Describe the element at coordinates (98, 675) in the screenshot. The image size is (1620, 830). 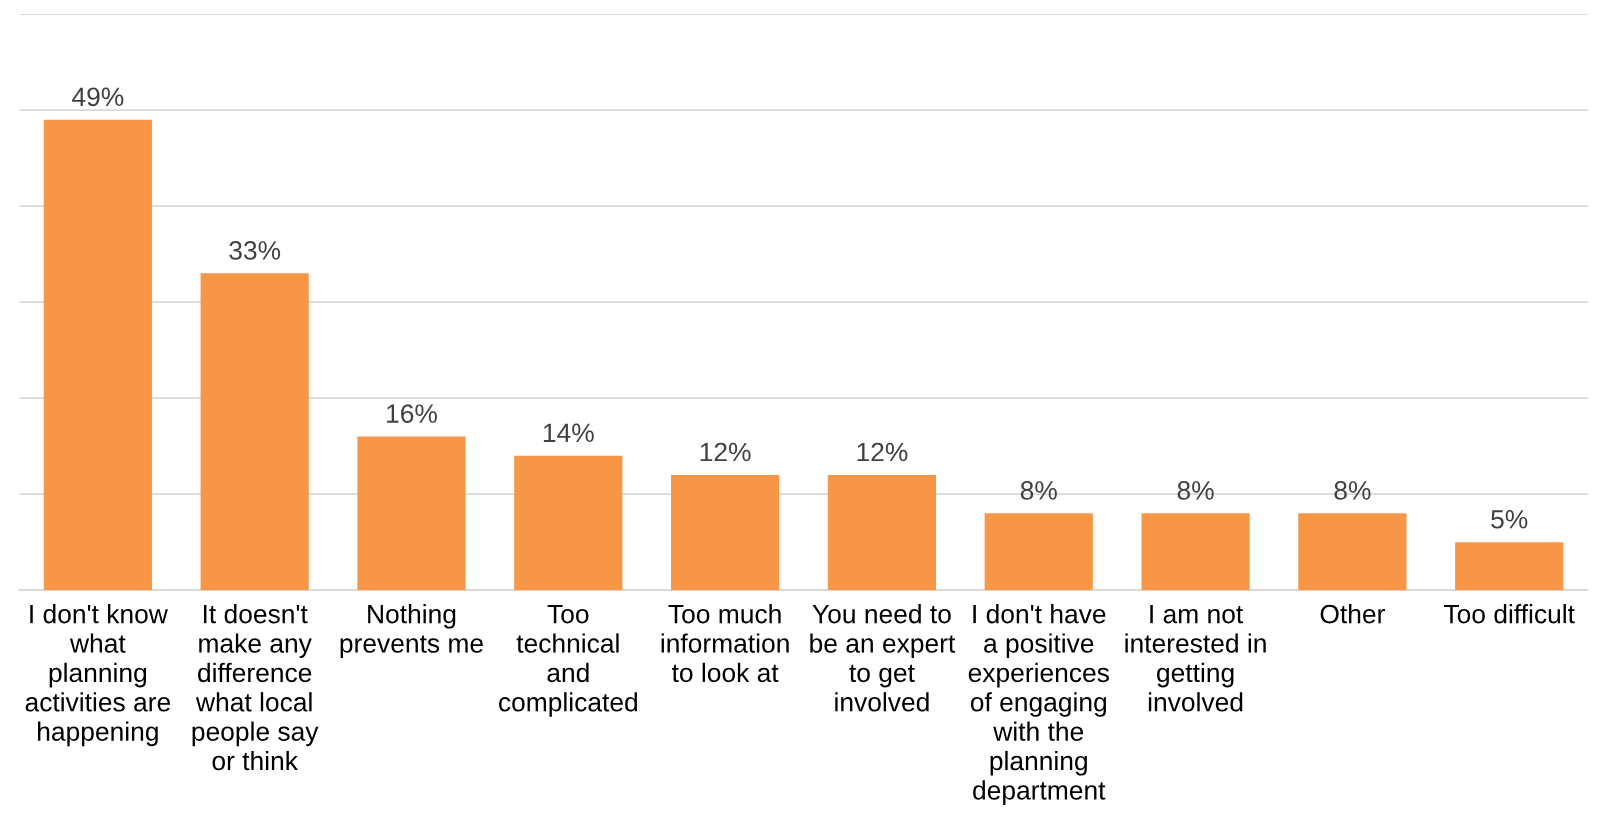
I see `x-tick-label: I don't know what planning activities are happening` at that location.